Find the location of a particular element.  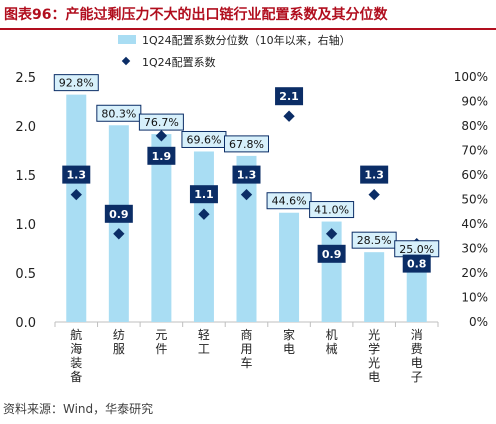

marker-label: 2.1 is located at coordinates (289, 96).